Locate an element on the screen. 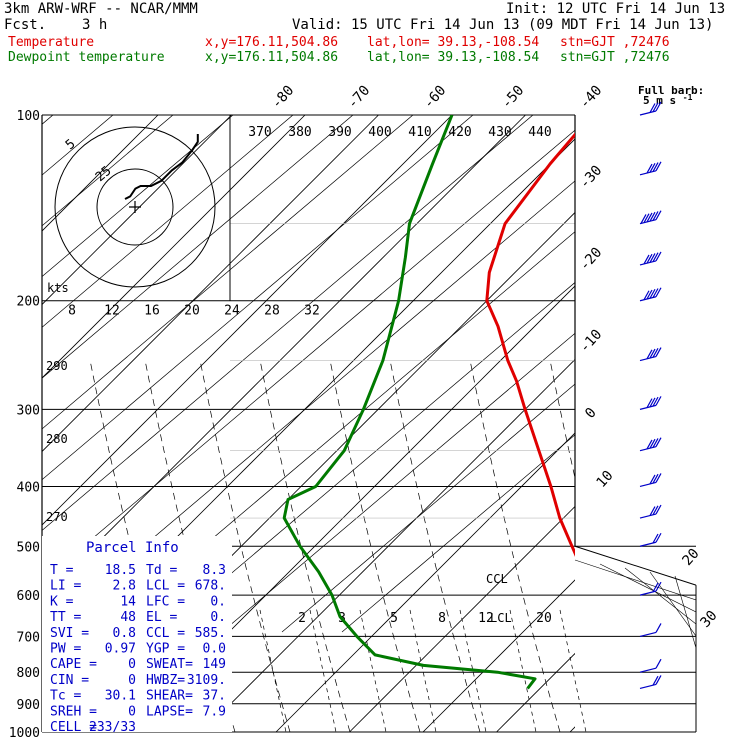 The image size is (740, 740). parcel-row-value: 30.1 is located at coordinates (120, 696).